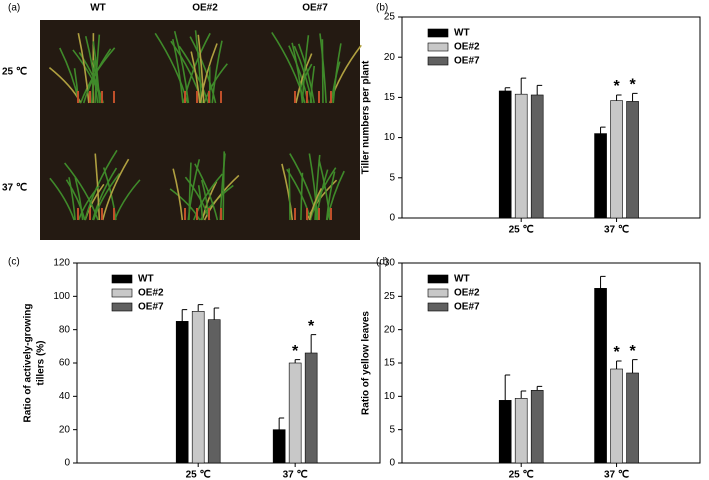 The image size is (709, 480). What do you see at coordinates (14, 8) in the screenshot?
I see `panel-label: (a)` at bounding box center [14, 8].